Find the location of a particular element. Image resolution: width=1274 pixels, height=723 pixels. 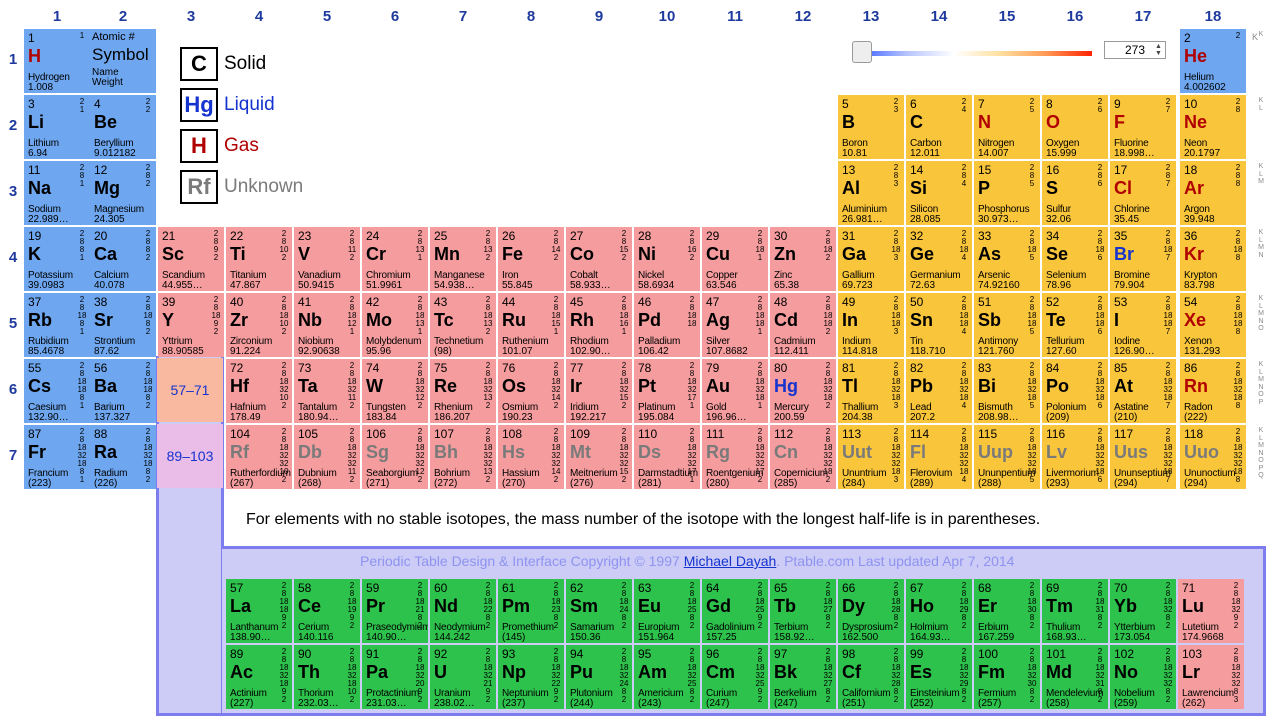

period-header-3: 3 is located at coordinates (13, 191).